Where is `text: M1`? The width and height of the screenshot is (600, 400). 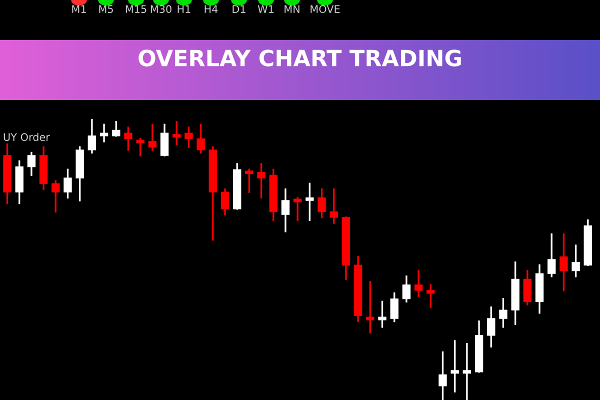
text: M1 is located at coordinates (79, 9).